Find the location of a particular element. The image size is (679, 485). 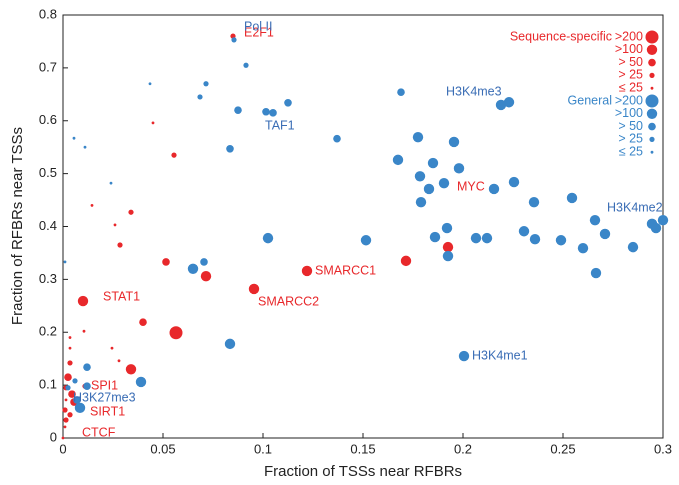

x-tick-label: 0.1 is located at coordinates (263, 448).